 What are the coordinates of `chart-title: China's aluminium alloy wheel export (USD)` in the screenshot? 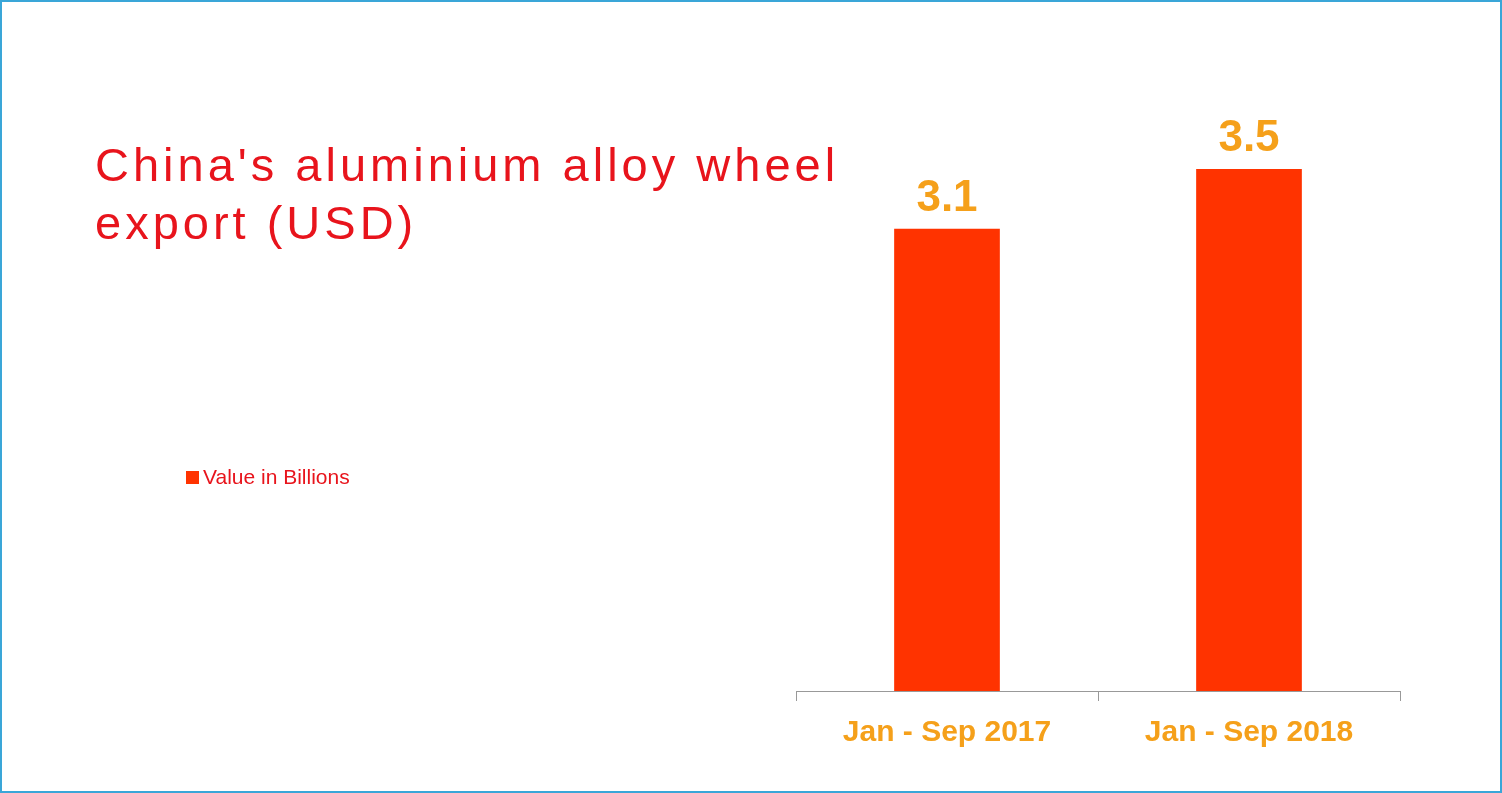 It's located at (467, 193).